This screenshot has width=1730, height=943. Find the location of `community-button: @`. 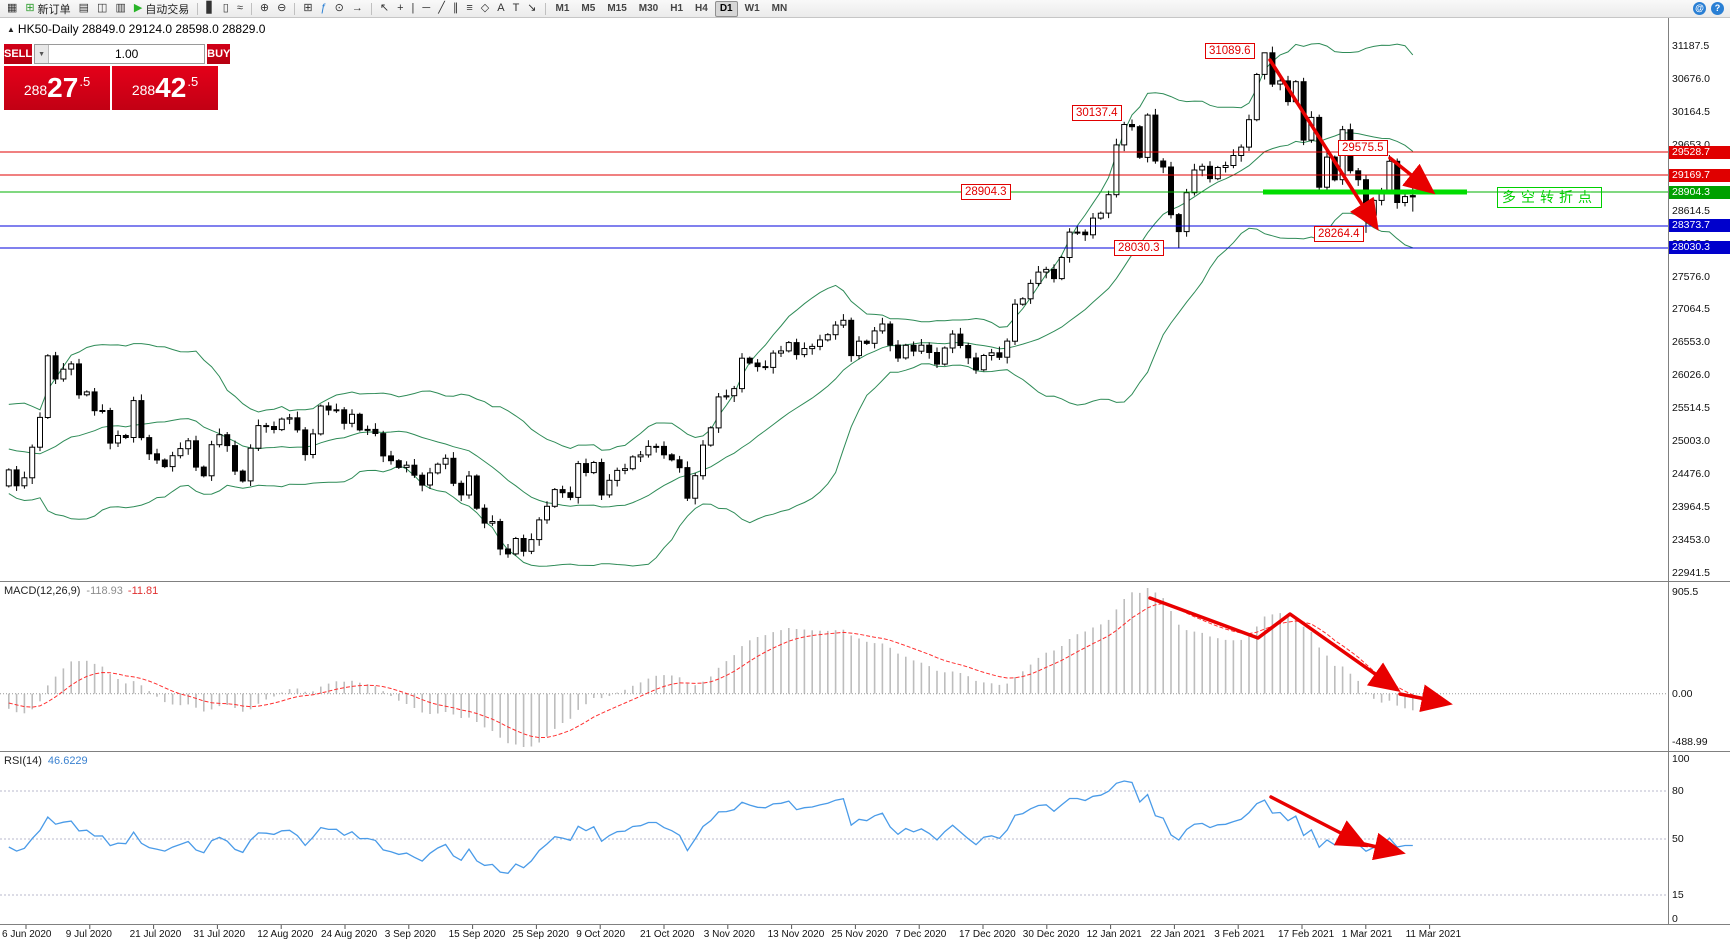

community-button: @ is located at coordinates (1699, 8).